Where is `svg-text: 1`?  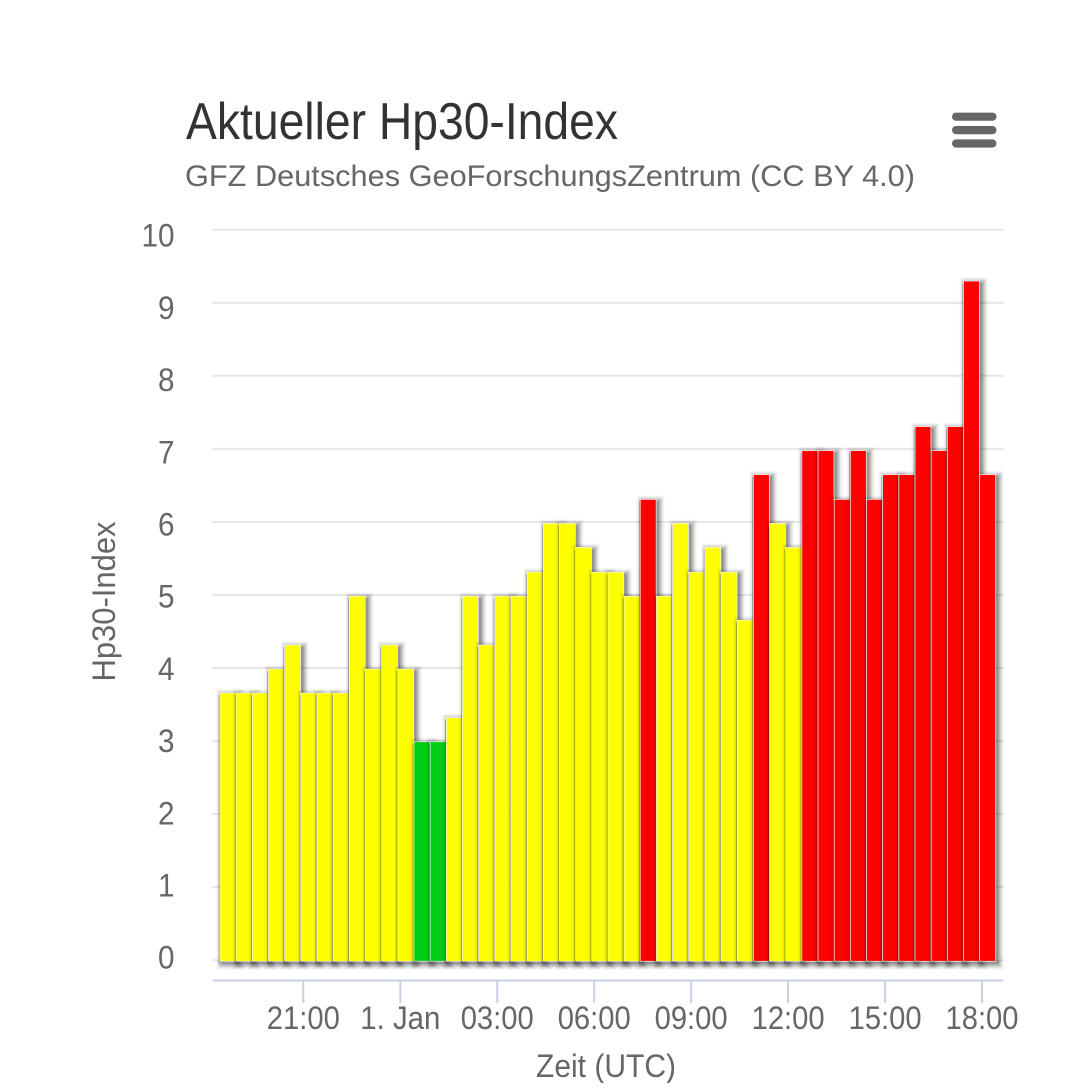
svg-text: 1 is located at coordinates (166, 886).